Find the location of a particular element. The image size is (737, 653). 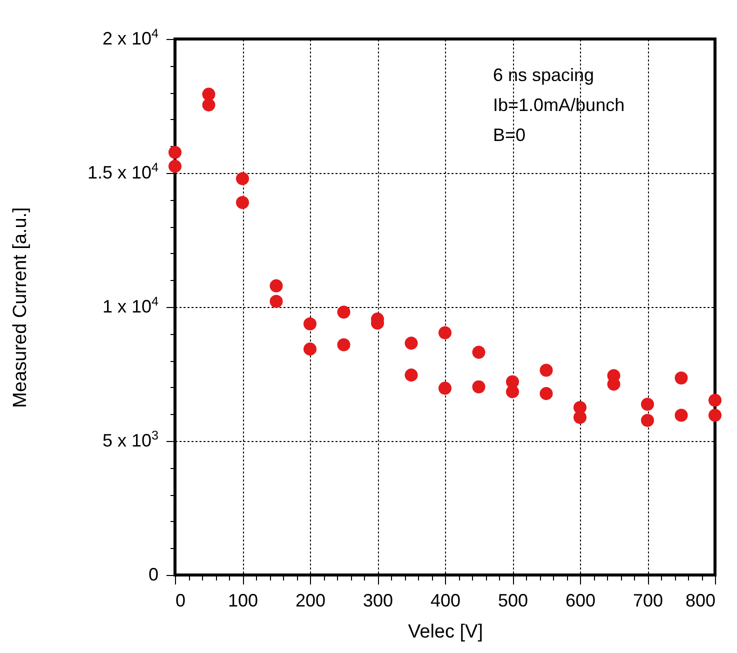

y-tick-label: 2 x 10$^{4}$ is located at coordinates (130, 37).